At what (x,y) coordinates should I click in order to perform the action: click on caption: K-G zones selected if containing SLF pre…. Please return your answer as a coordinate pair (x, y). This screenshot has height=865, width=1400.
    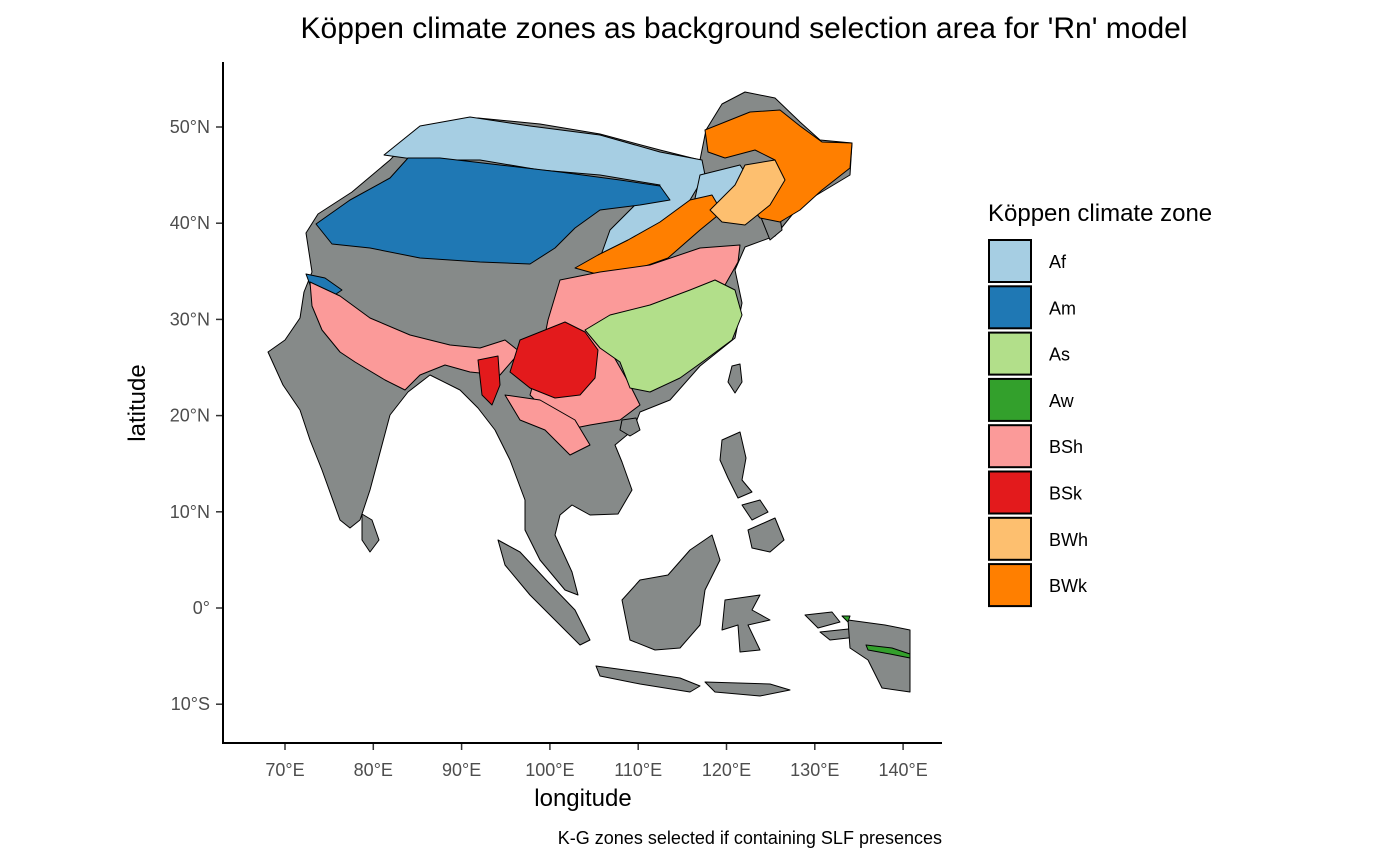
    Looking at the image, I should click on (750, 838).